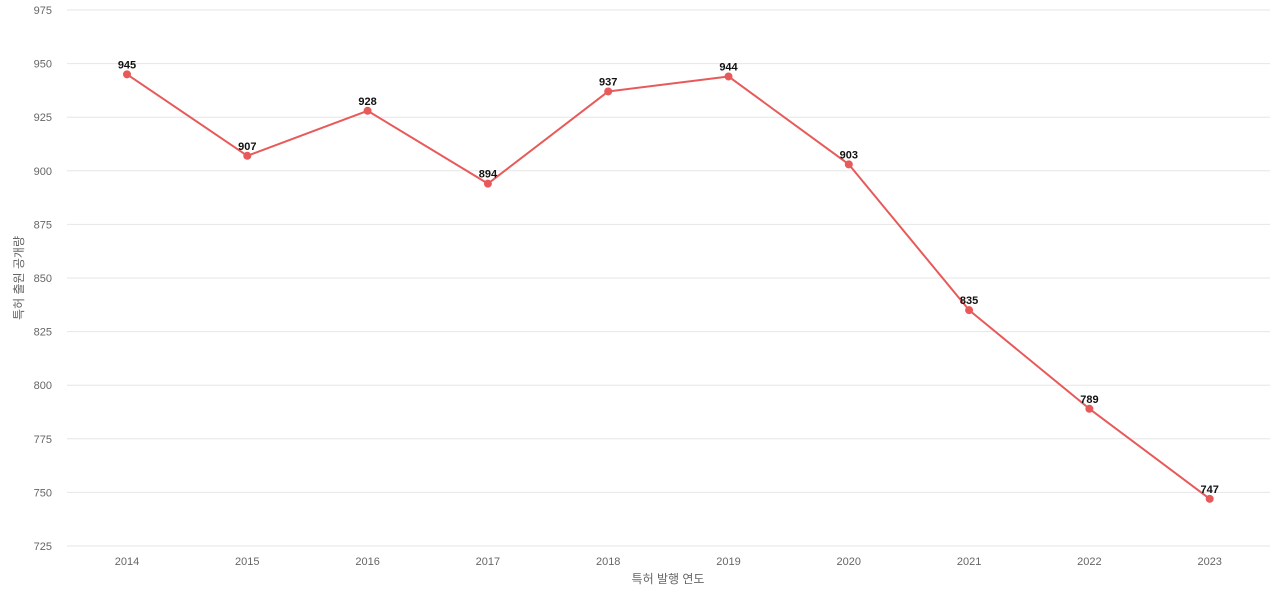 The height and width of the screenshot is (600, 1280). Describe the element at coordinates (488, 175) in the screenshot. I see `data-label: 894` at that location.